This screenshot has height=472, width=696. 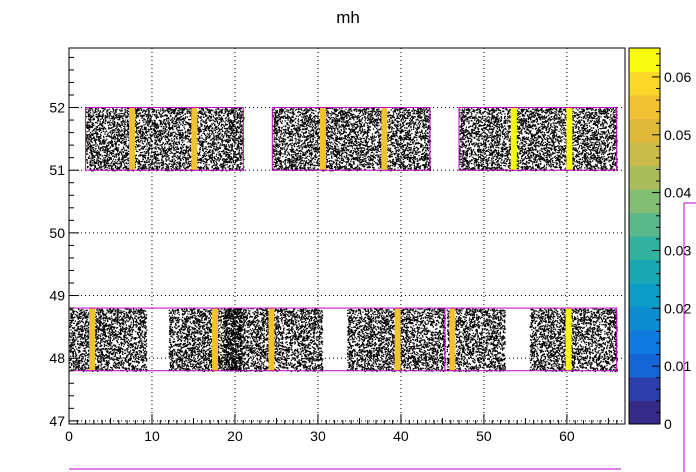 I want to click on colorbar-tick-label: 0.03, so click(x=677, y=250).